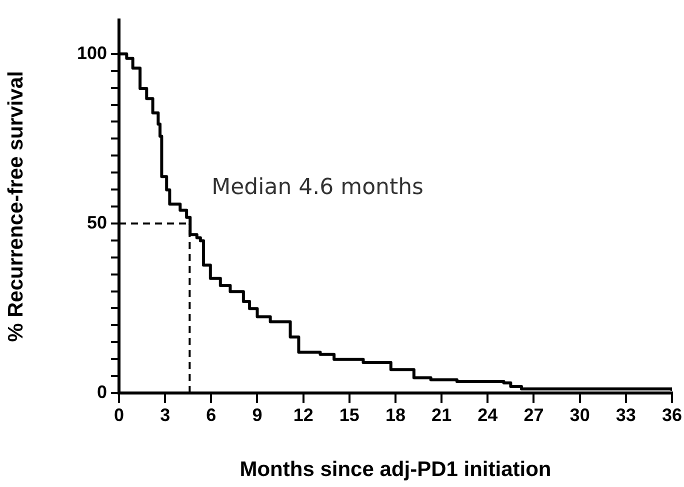 The width and height of the screenshot is (684, 487). Describe the element at coordinates (442, 414) in the screenshot. I see `x-tick-label: 21` at that location.